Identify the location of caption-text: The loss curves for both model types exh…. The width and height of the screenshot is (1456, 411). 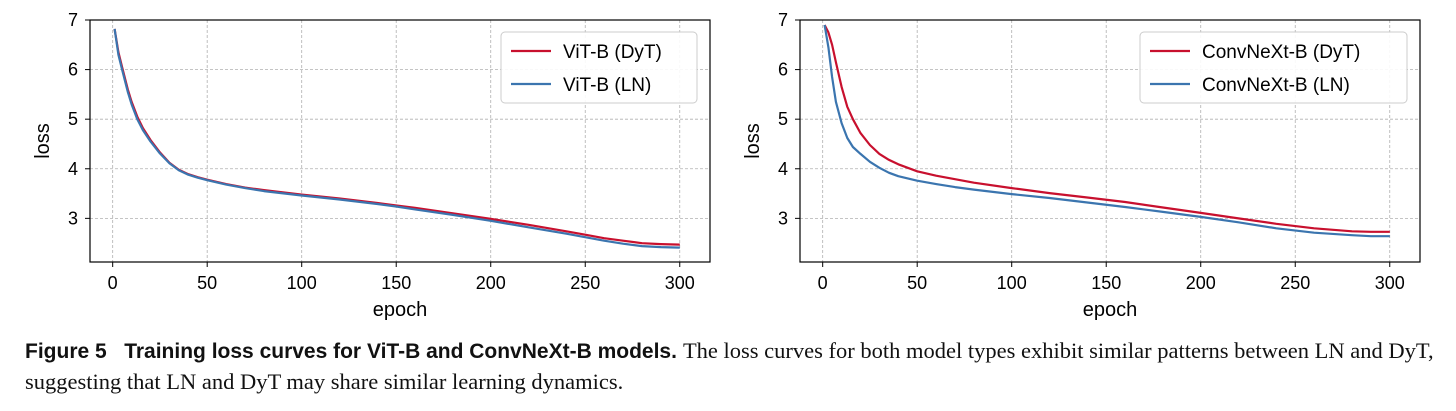
(729, 366).